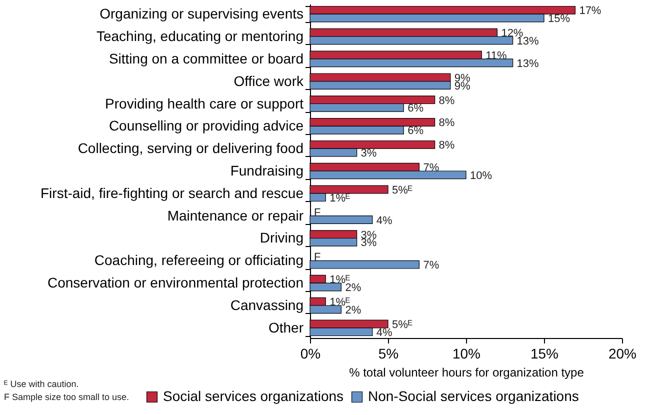 The image size is (652, 415). Describe the element at coordinates (590, 11) in the screenshot. I see `data-label: 17%` at that location.